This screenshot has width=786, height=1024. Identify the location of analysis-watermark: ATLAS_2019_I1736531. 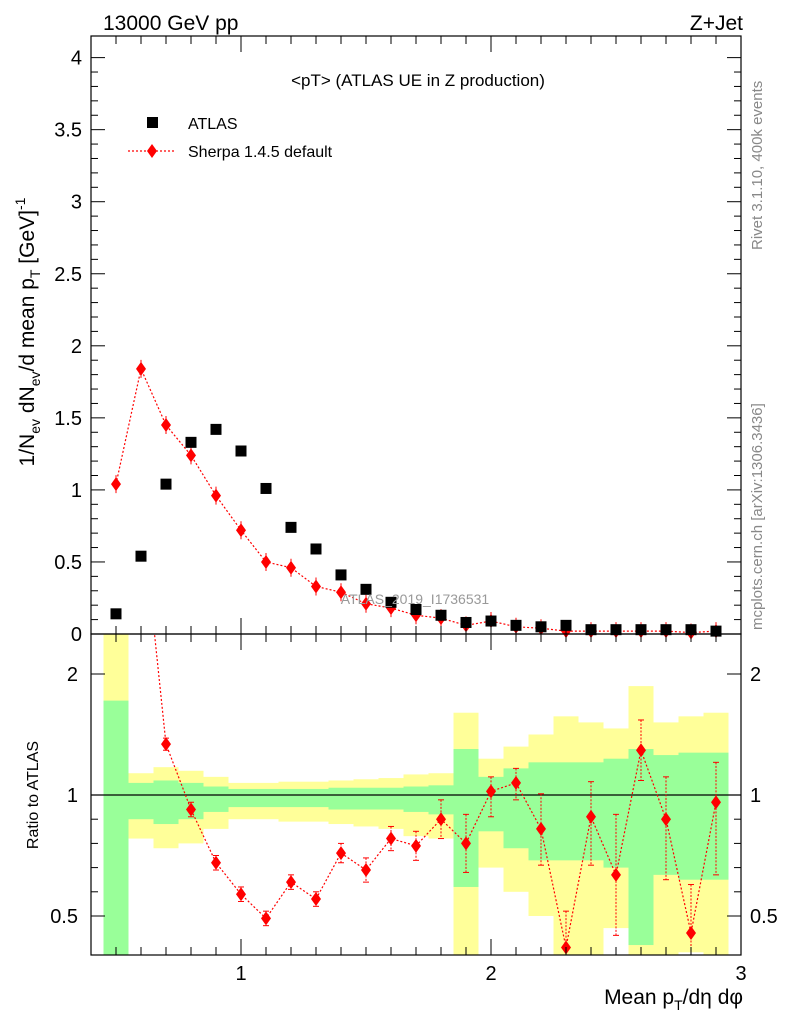
(415, 599).